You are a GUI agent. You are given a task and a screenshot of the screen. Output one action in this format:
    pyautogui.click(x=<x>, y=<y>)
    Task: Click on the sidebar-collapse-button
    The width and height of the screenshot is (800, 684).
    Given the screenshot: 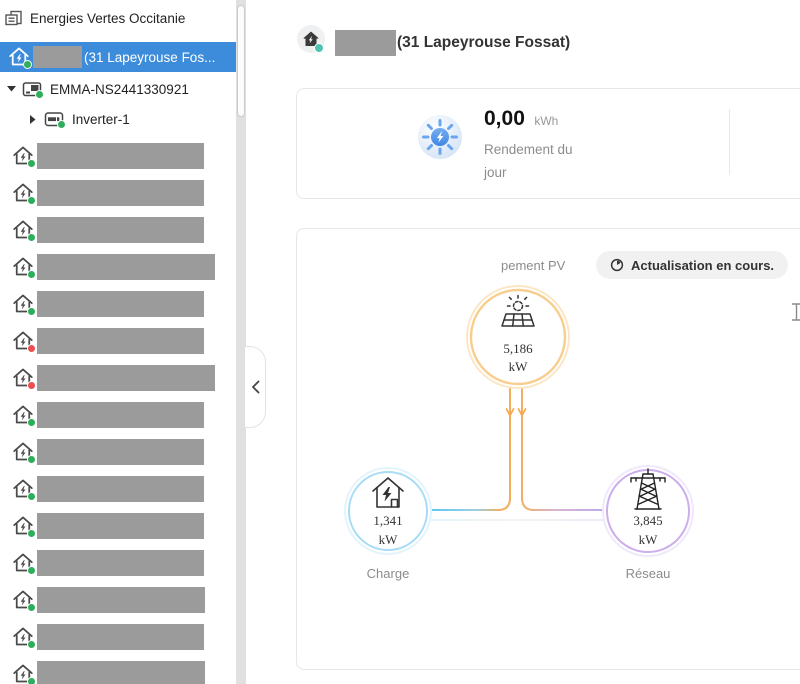 What is the action you would take?
    pyautogui.click(x=255, y=387)
    